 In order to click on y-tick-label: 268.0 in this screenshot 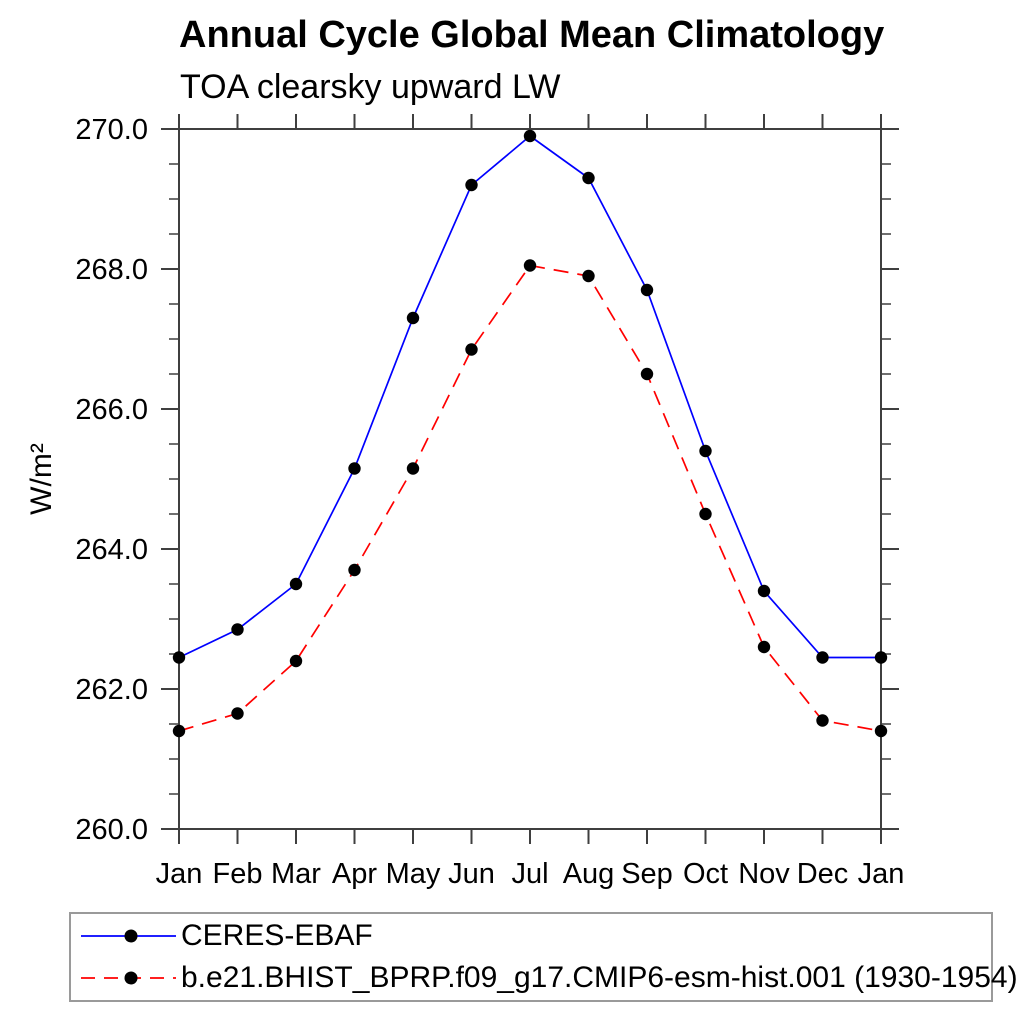, I will do `click(111, 270)`.